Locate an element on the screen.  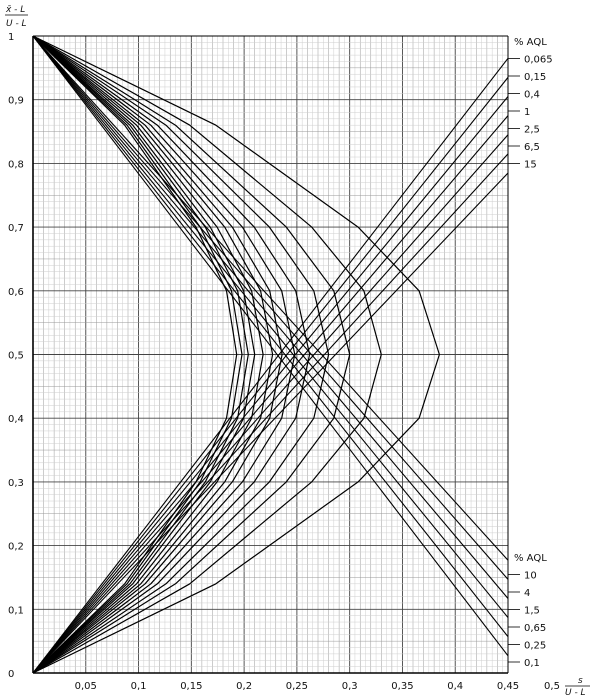
y-tick-label: 1 is located at coordinates (11, 37).